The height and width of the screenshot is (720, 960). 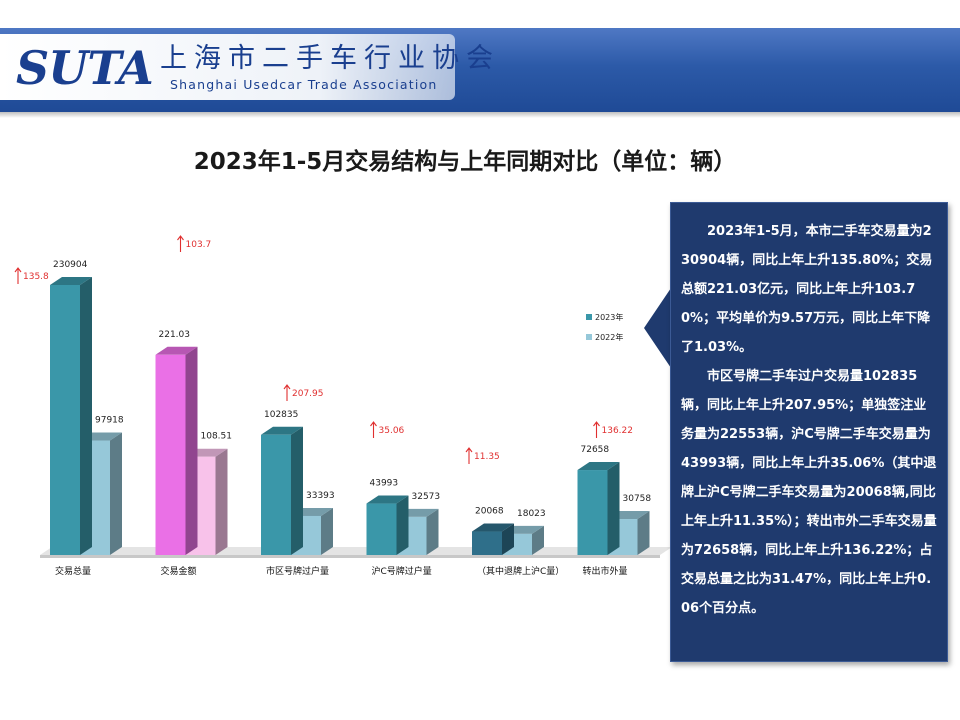 What do you see at coordinates (605, 571) in the screenshot?
I see `category-label-5: 转出市外量` at bounding box center [605, 571].